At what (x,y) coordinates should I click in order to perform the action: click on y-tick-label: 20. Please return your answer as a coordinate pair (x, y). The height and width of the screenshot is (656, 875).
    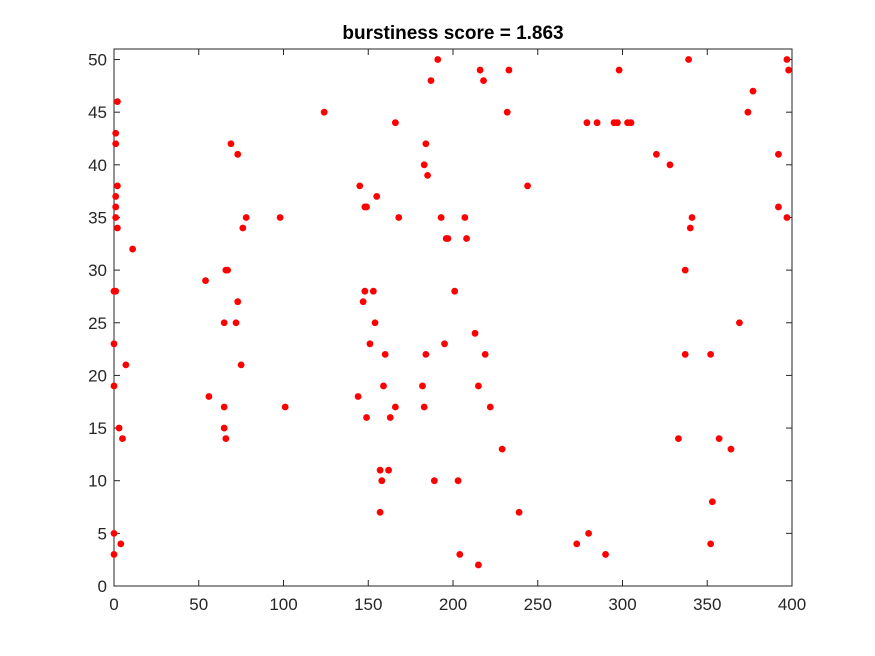
    Looking at the image, I should click on (97, 375).